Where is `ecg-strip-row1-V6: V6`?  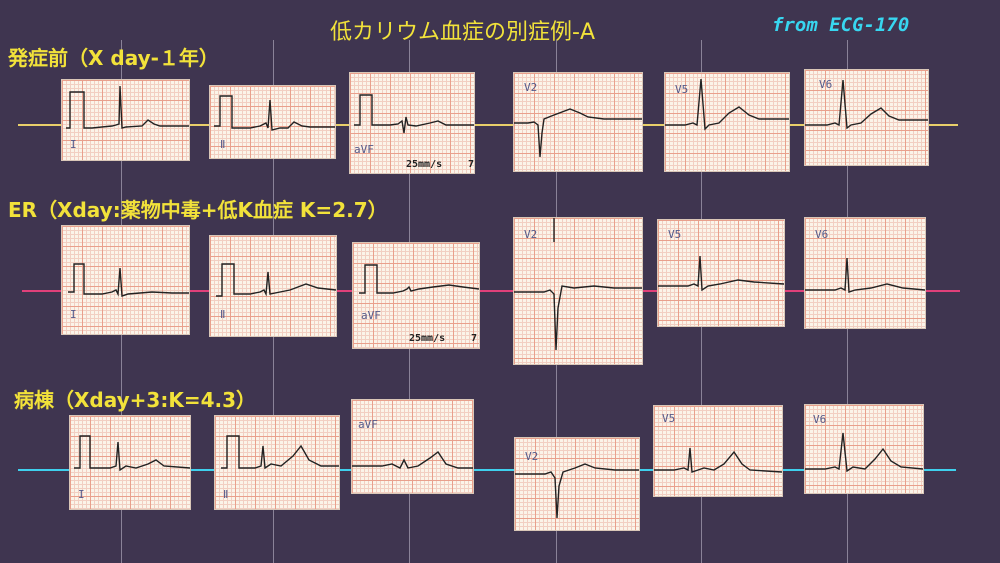
ecg-strip-row1-V6: V6 is located at coordinates (866, 117).